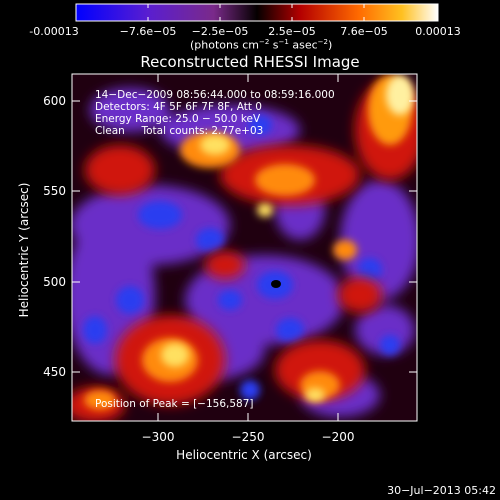 Image resolution: width=500 pixels, height=500 pixels. What do you see at coordinates (364, 31) in the screenshot?
I see `colorbar-tick-label: 7.6e−05` at bounding box center [364, 31].